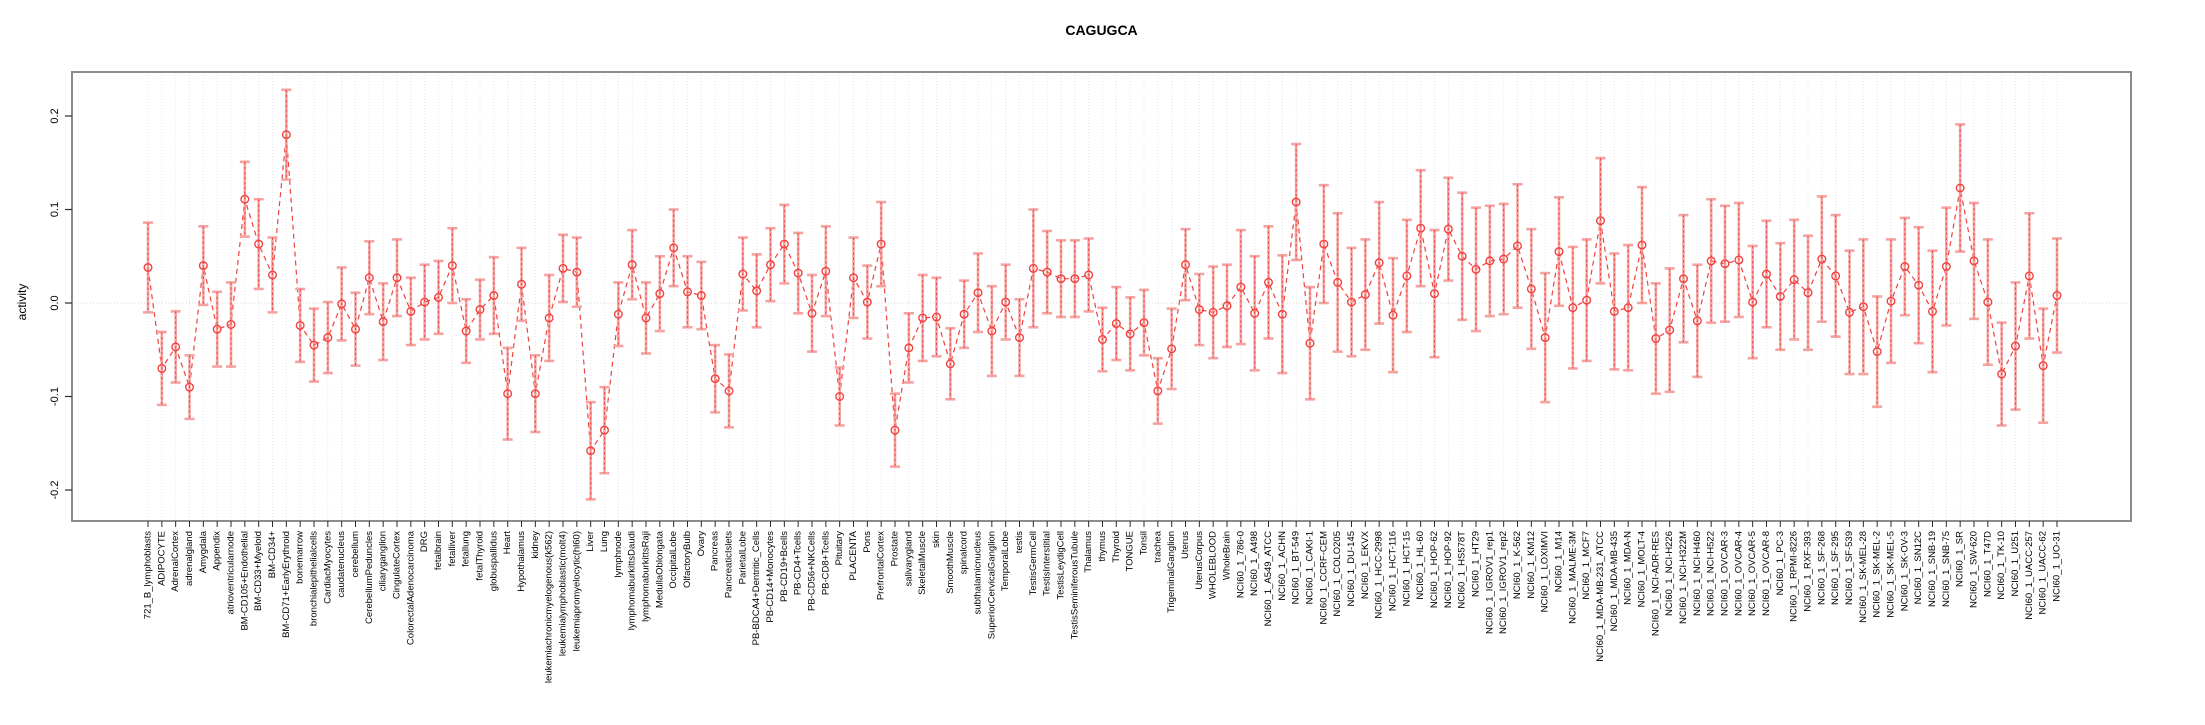 This screenshot has height=725, width=2205. I want to click on x-tick-label: NCI60_1_UACC-257, so click(2029, 575).